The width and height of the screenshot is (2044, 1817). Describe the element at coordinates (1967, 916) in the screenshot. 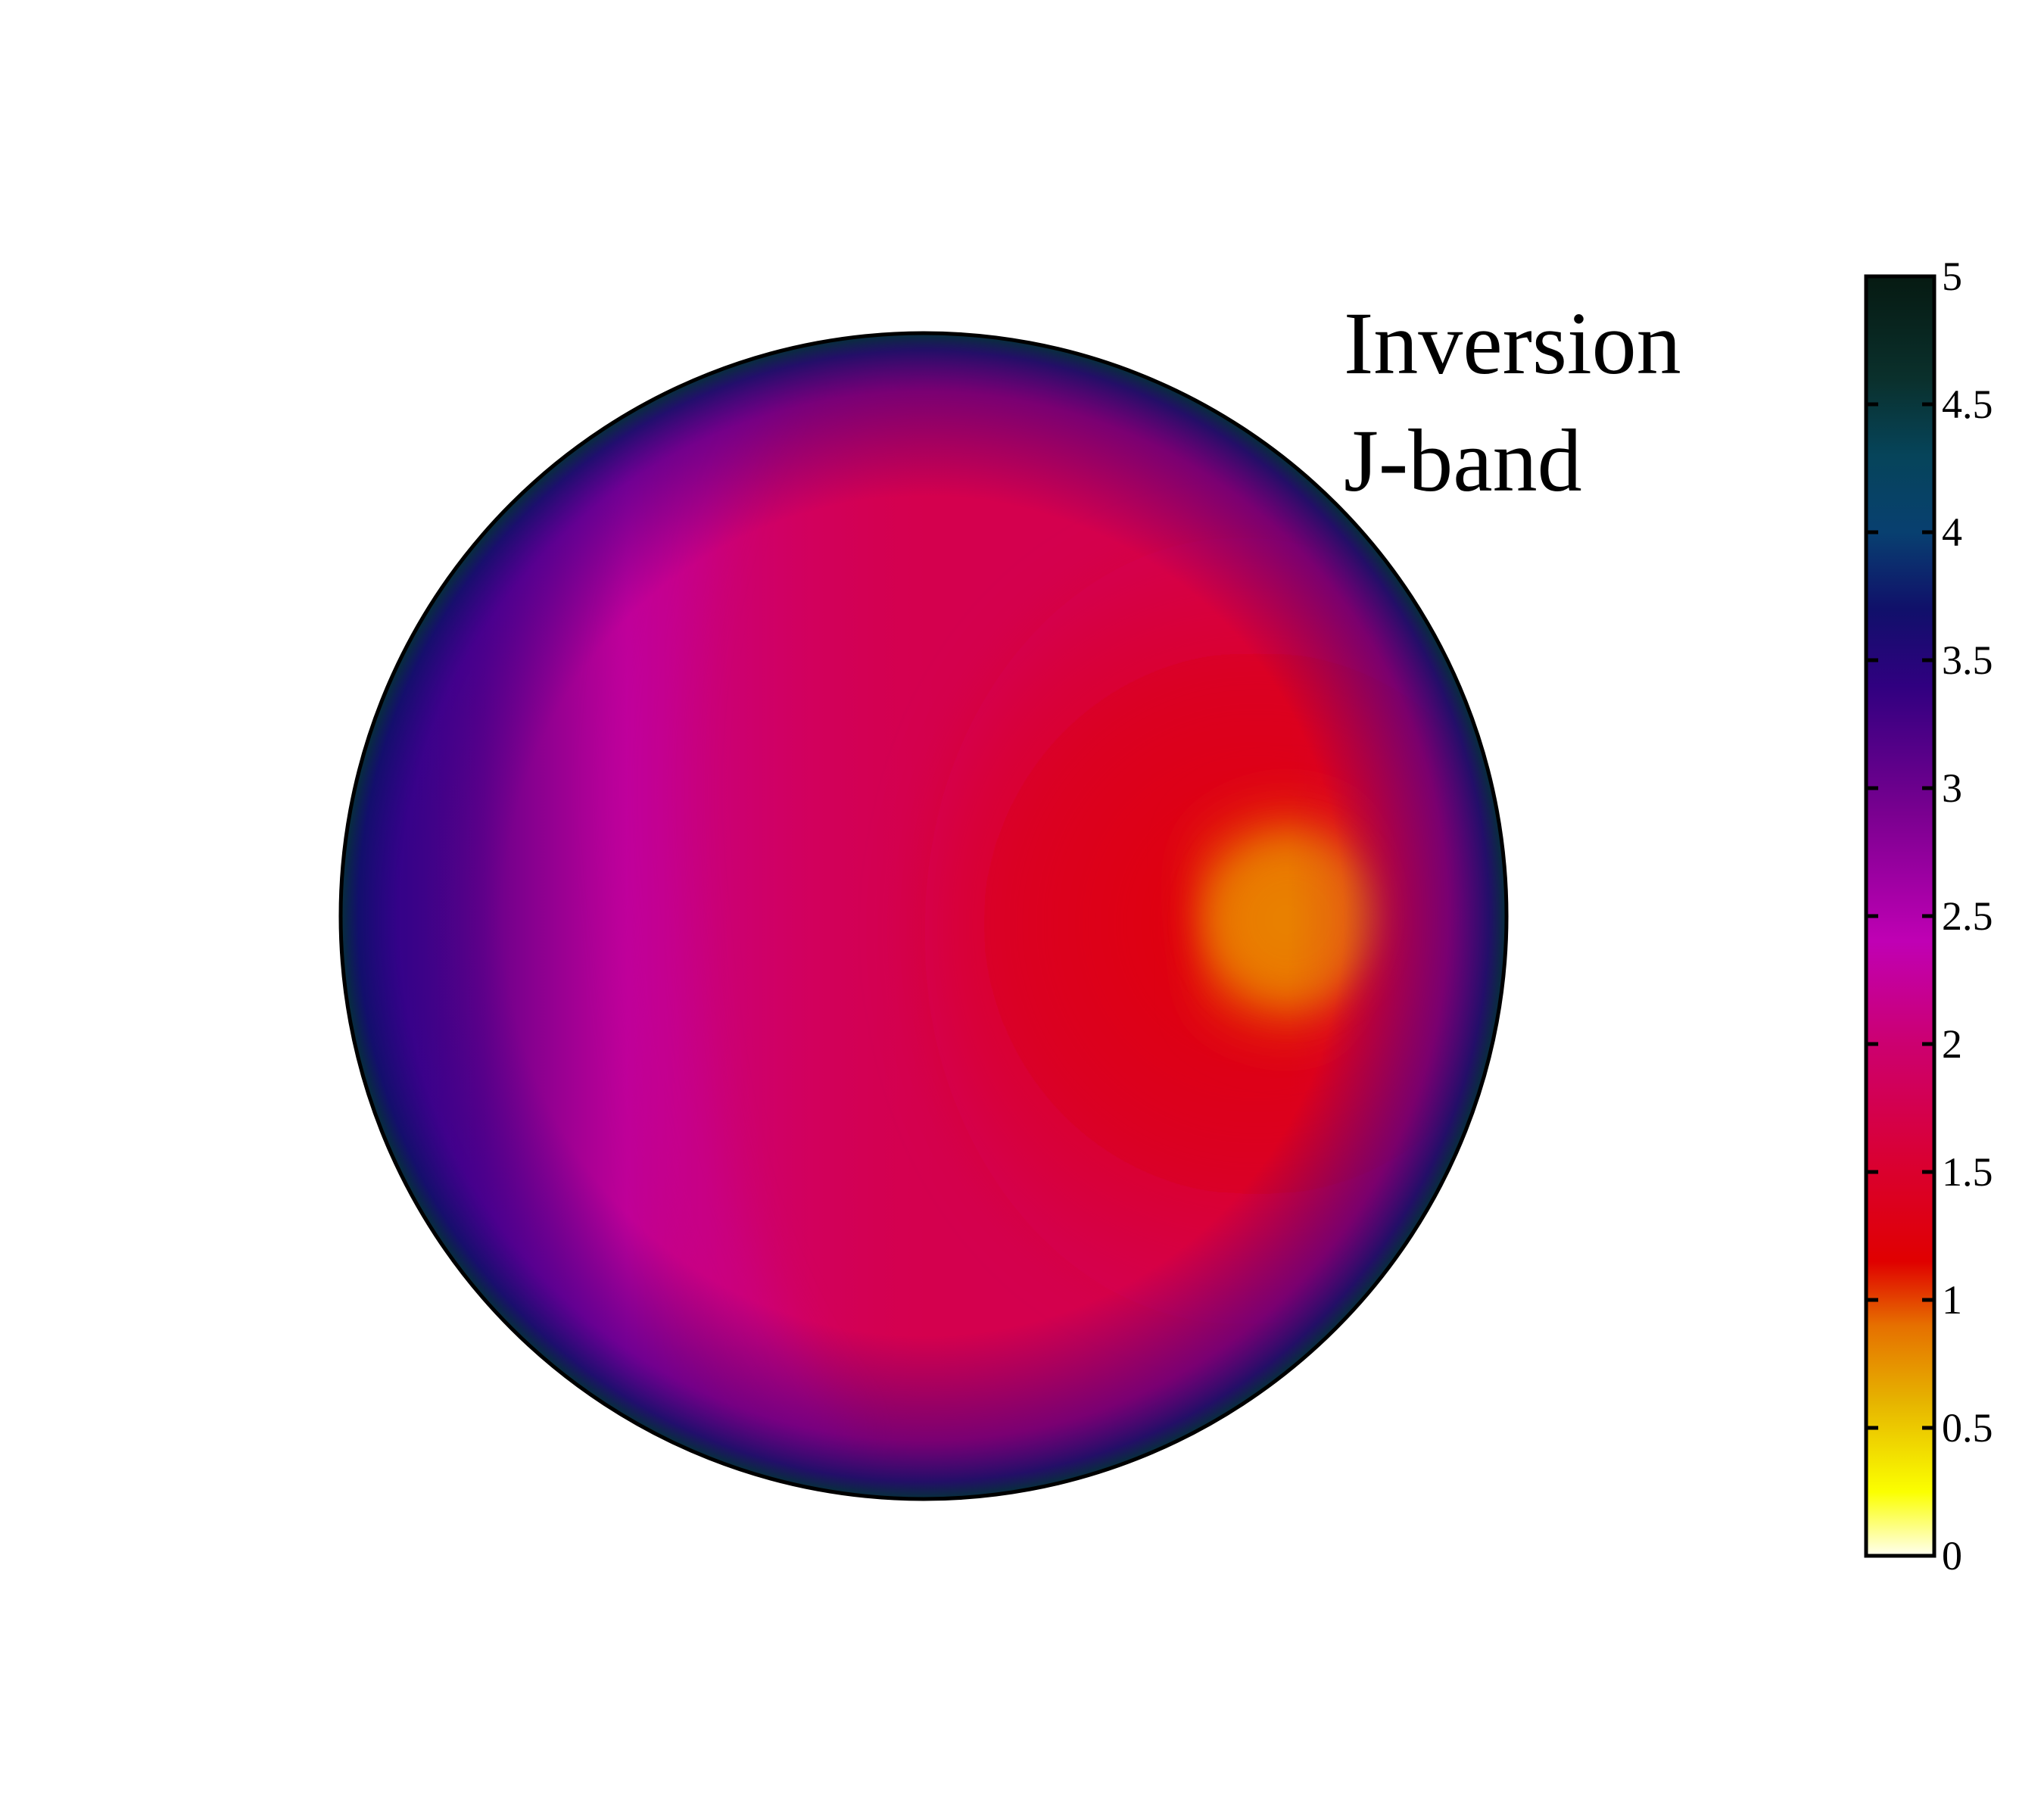

I see `colorbar-tick-label: 2.5` at that location.